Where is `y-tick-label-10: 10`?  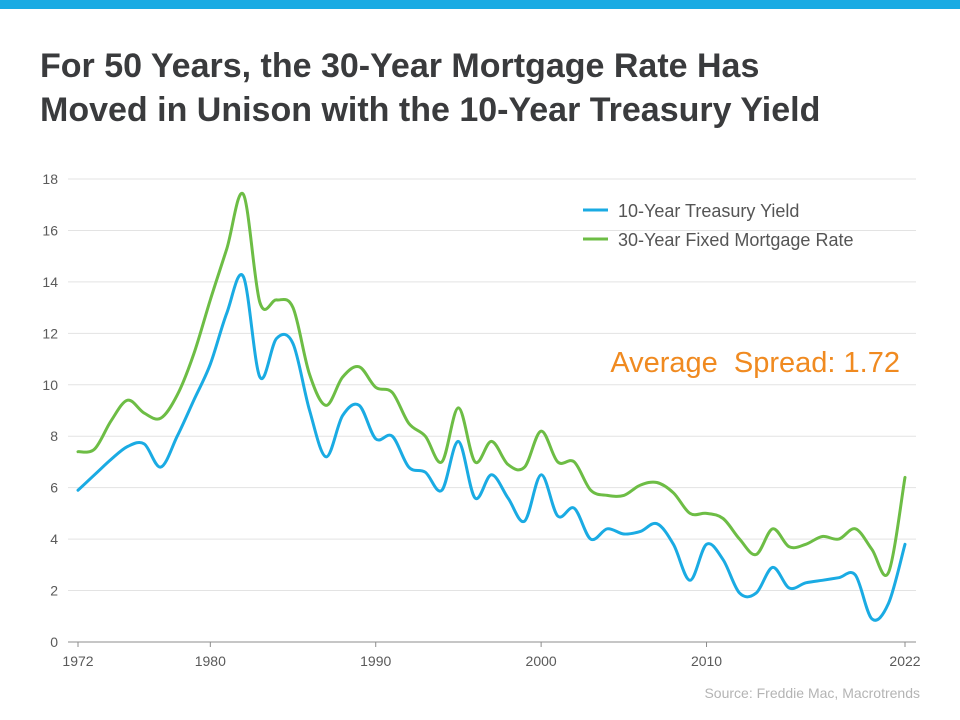
y-tick-label-10: 10 is located at coordinates (50, 385).